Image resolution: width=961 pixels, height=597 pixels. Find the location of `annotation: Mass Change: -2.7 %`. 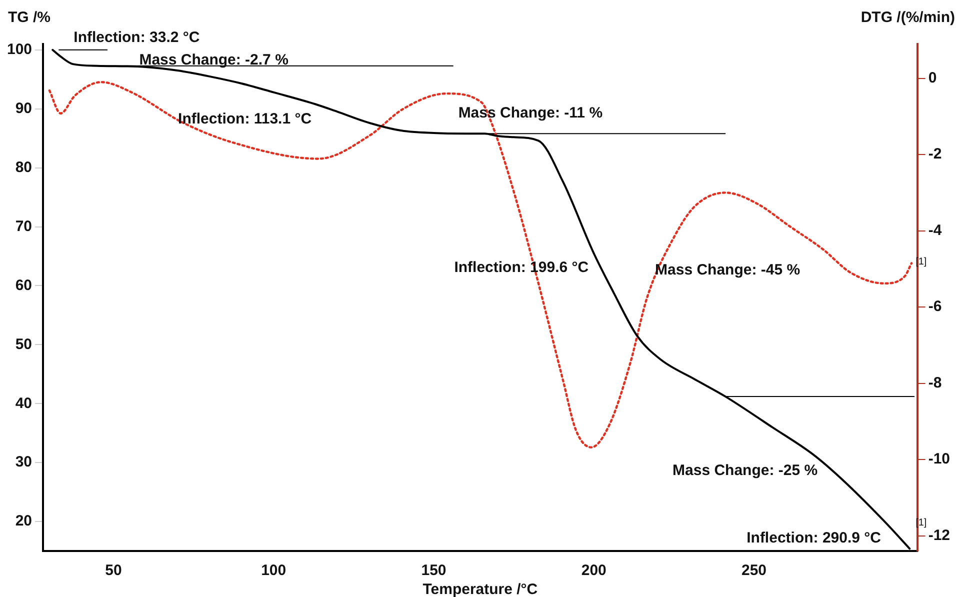

annotation: Mass Change: -2.7 % is located at coordinates (213, 59).